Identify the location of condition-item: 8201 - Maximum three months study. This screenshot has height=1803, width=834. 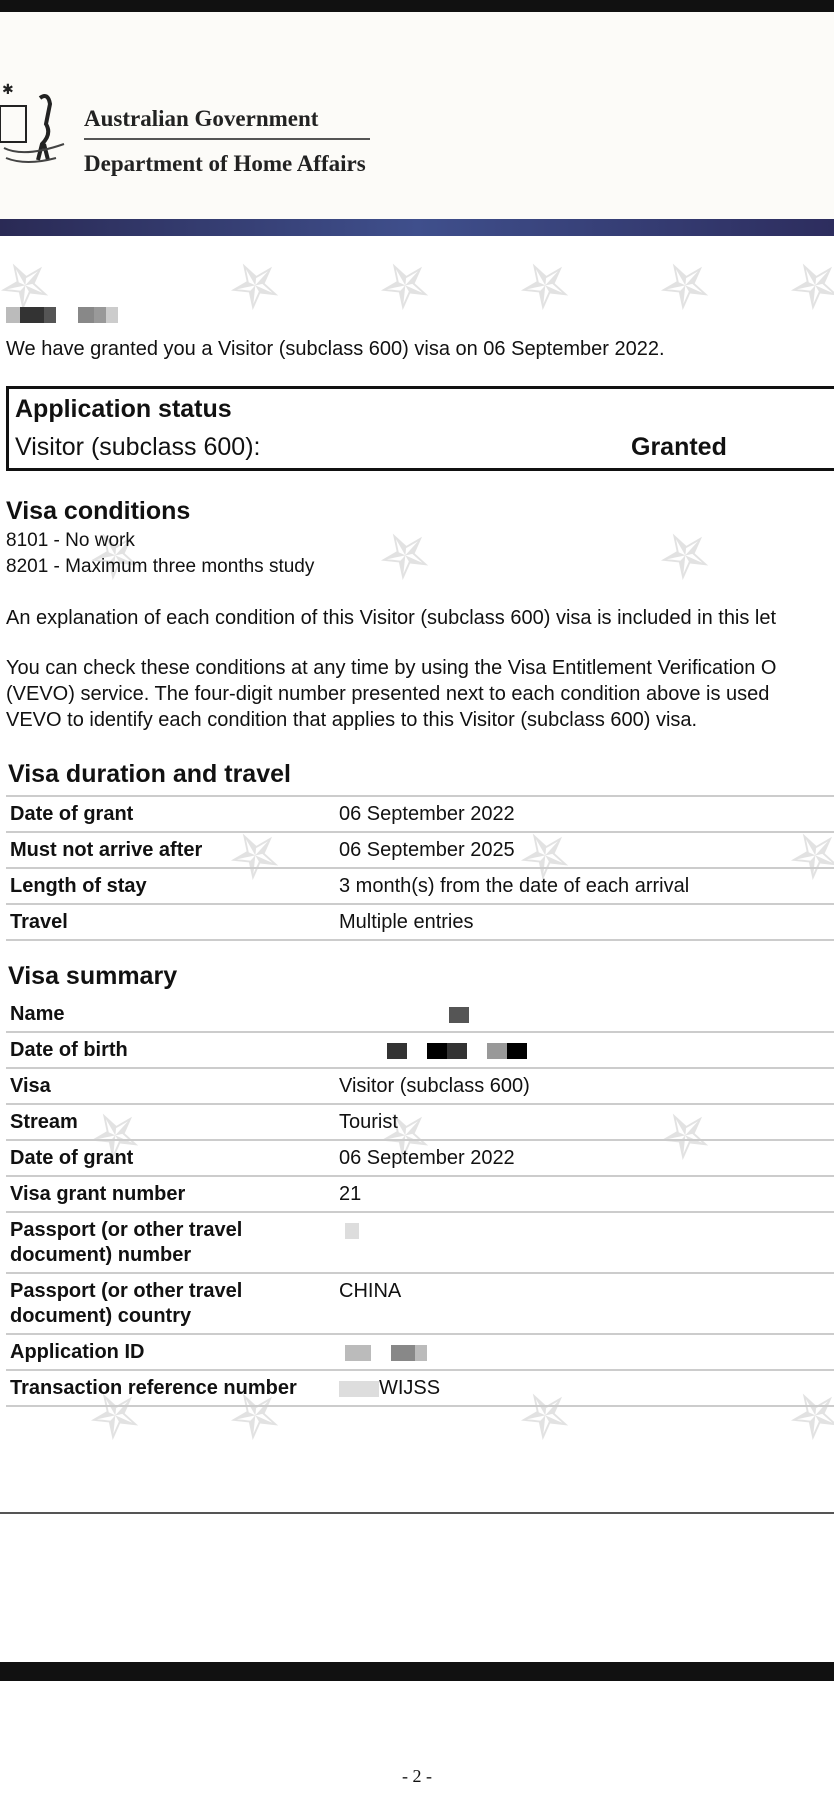
(160, 566).